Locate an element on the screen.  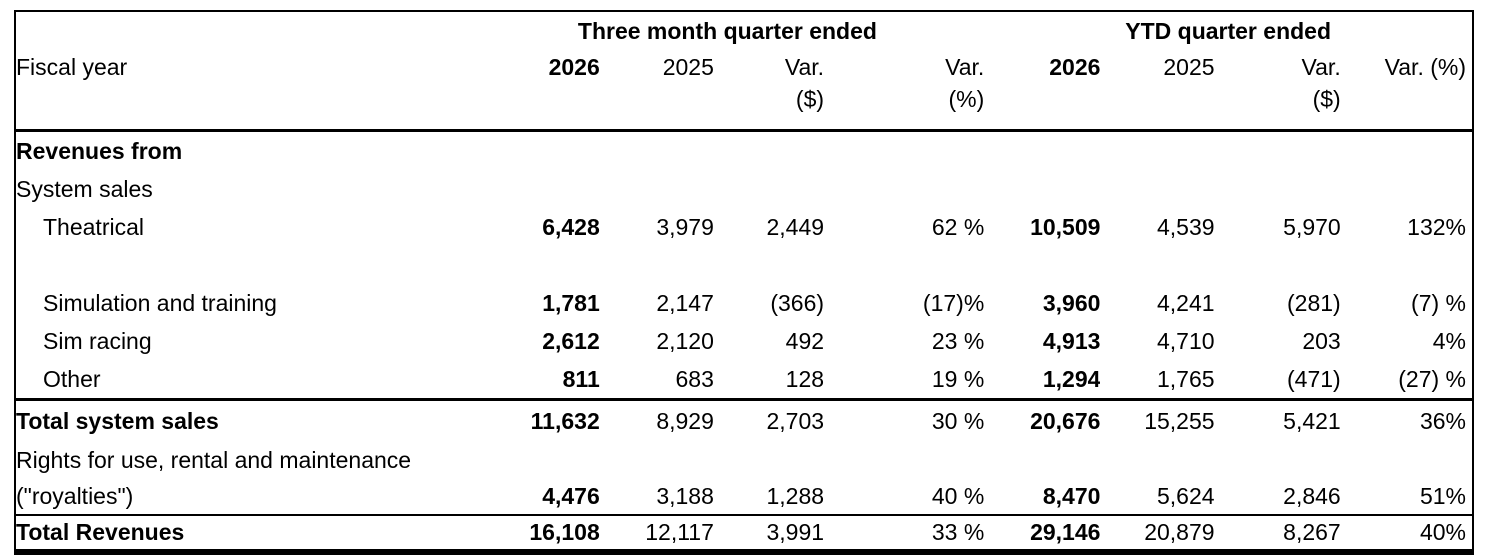
header-col-2026-ytd: 2026 is located at coordinates (1075, 66).